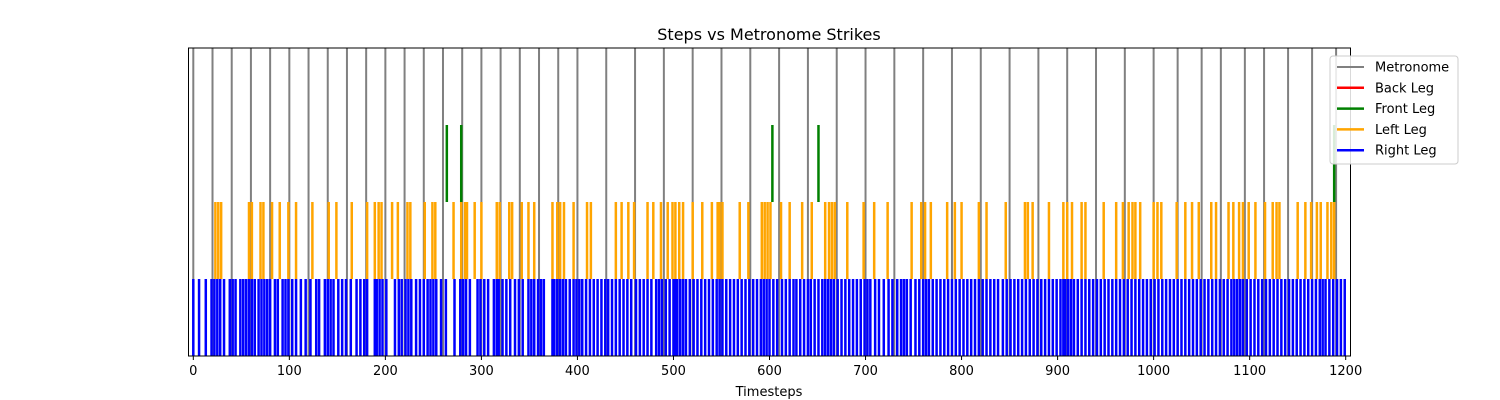 This screenshot has width=1500, height=400. Describe the element at coordinates (768, 34) in the screenshot. I see `chart-title: Steps vs Metronome Strikes` at that location.